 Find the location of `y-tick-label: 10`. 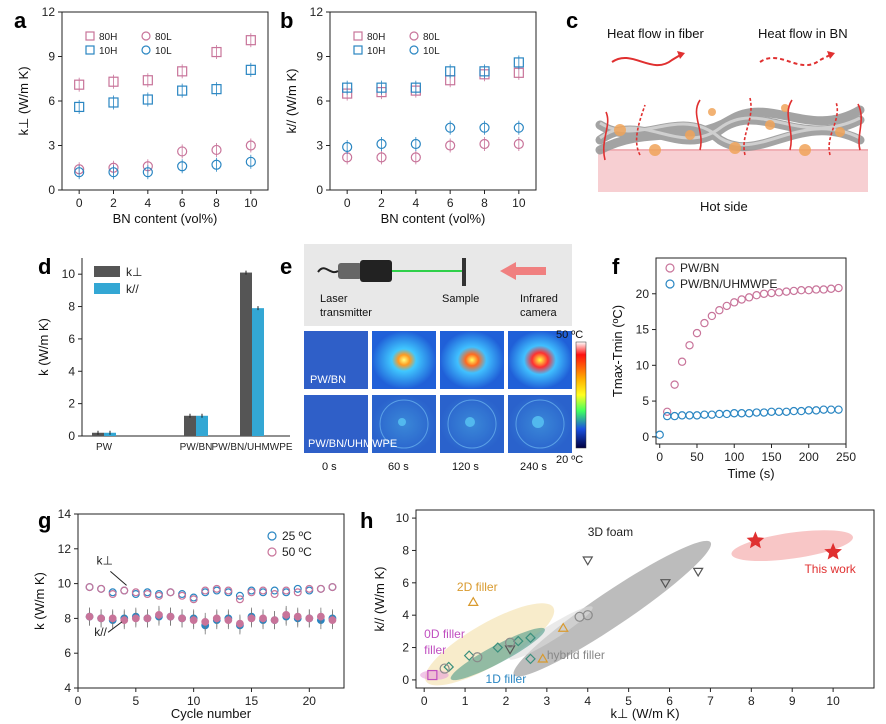

y-tick-label: 10 is located at coordinates (65, 584).